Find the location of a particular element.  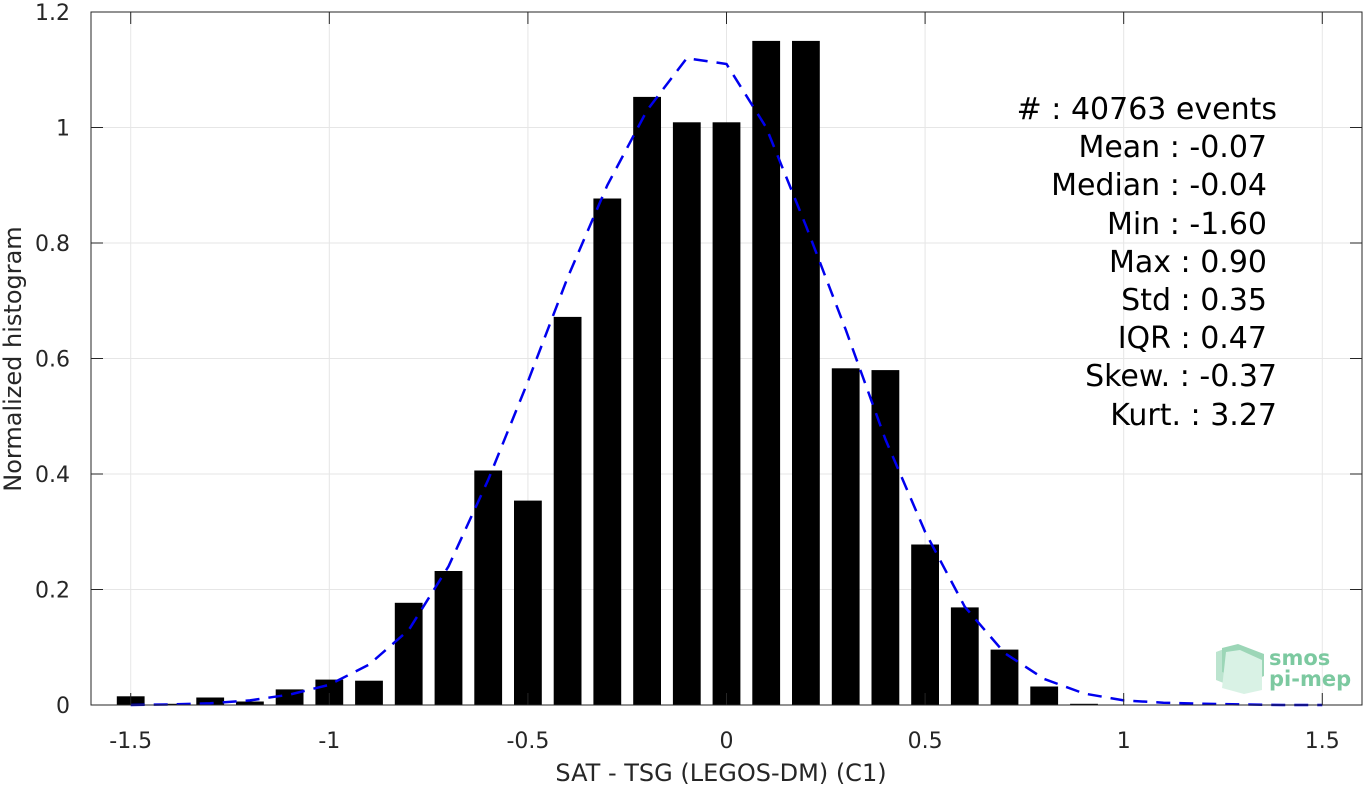

x-tick-label: 0 is located at coordinates (727, 741).